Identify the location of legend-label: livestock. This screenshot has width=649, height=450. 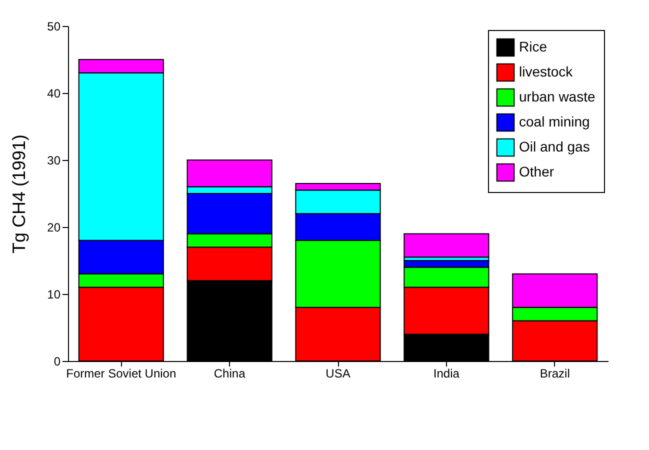
(546, 72).